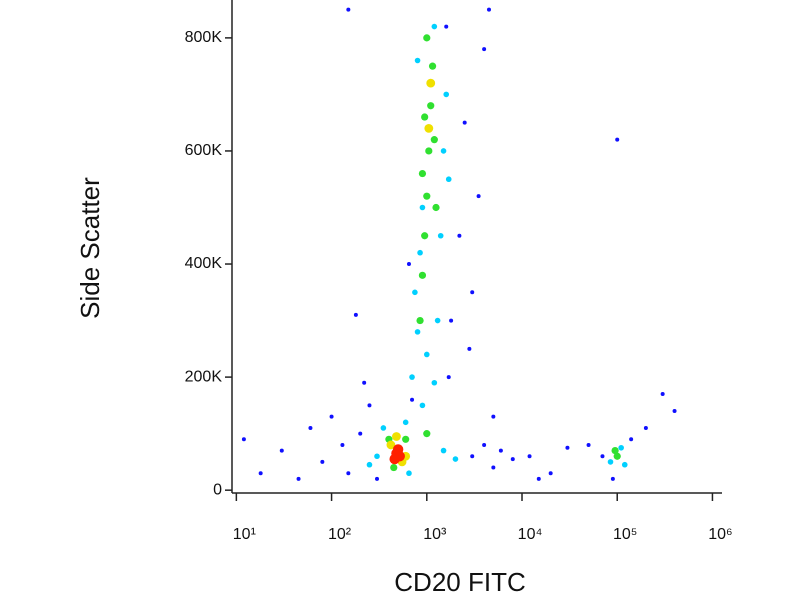  What do you see at coordinates (204, 150) in the screenshot?
I see `y-tick-label: 600K` at bounding box center [204, 150].